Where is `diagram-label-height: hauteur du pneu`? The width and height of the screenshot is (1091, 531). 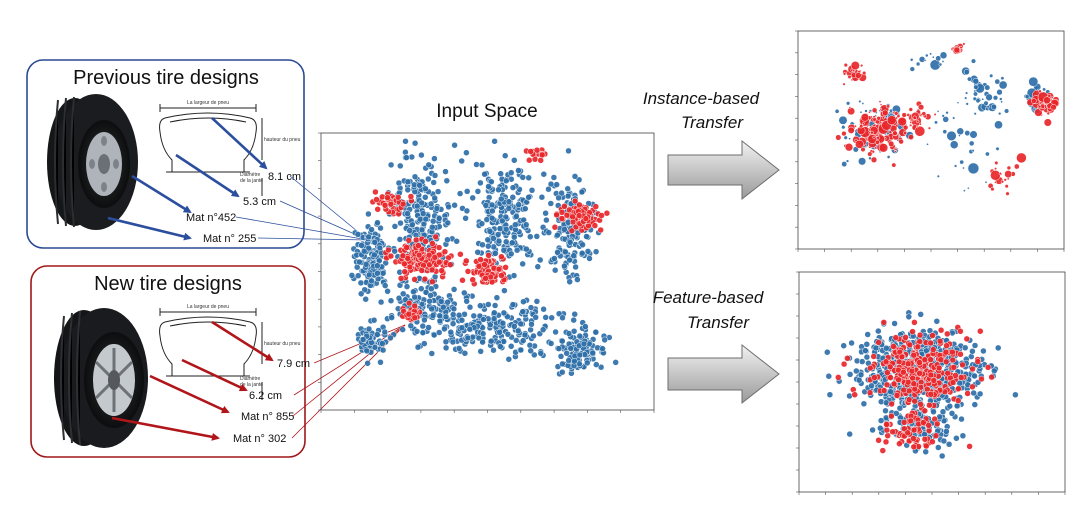 diagram-label-height: hauteur du pneu is located at coordinates (282, 140).